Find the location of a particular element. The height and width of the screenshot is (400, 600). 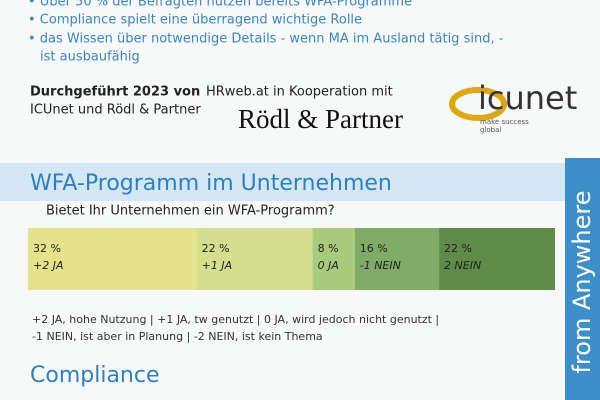

segment-label: 2 NEIN is located at coordinates (462, 265).